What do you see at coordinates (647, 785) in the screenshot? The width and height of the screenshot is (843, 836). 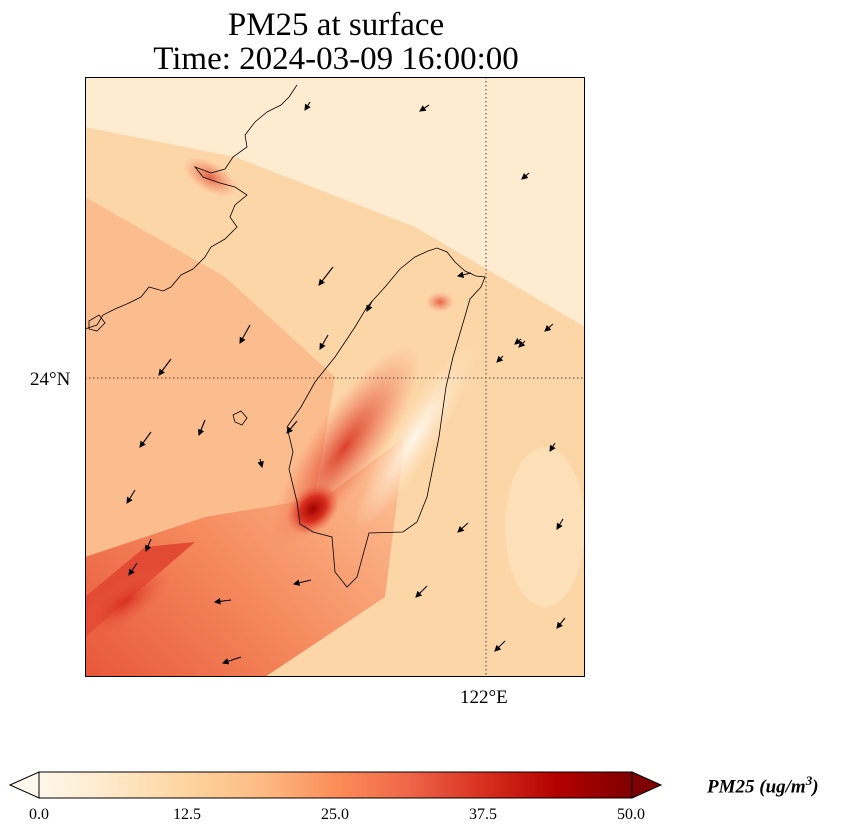 I see `colorbar-extend-max` at bounding box center [647, 785].